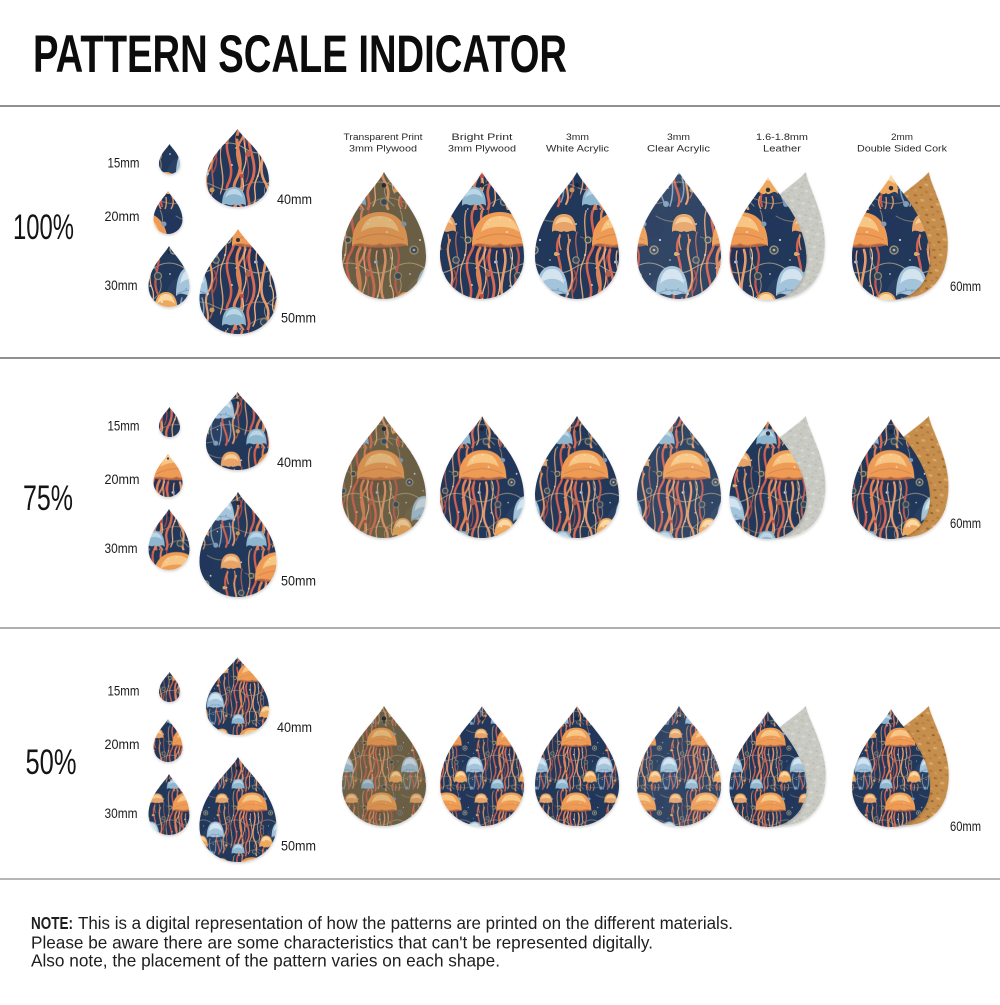  Describe the element at coordinates (782, 149) in the screenshot. I see `svg-text: Leather` at that location.